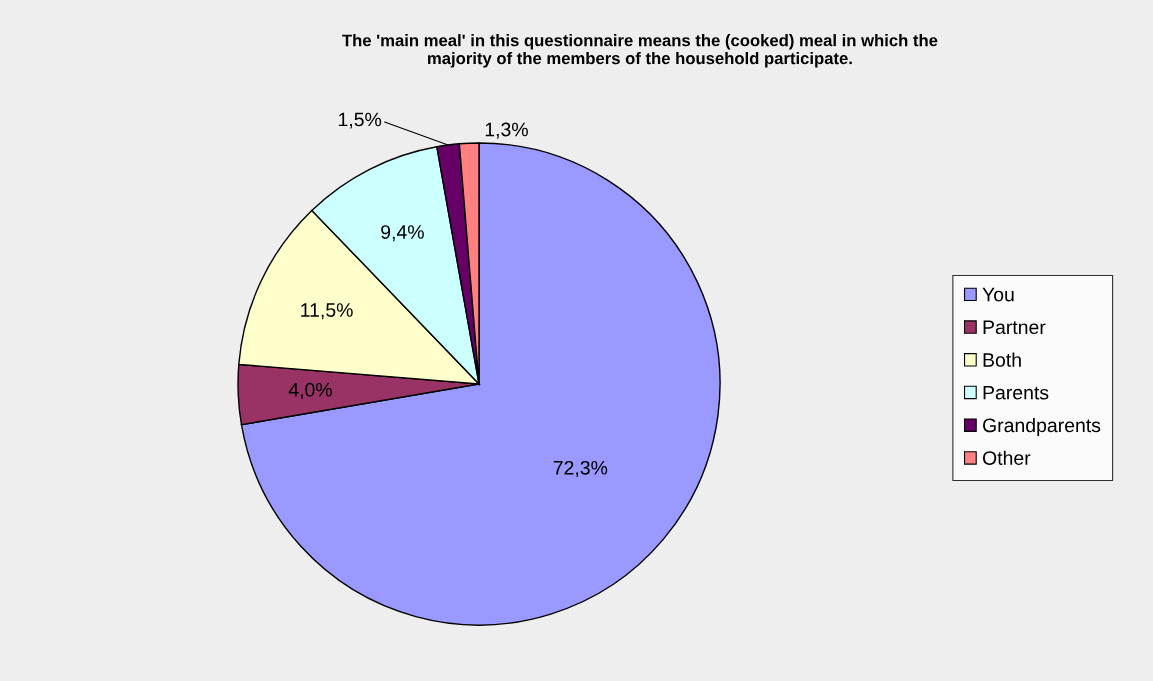 This screenshot has width=1153, height=681. Describe the element at coordinates (506, 130) in the screenshot. I see `data-label: 1,3%` at that location.